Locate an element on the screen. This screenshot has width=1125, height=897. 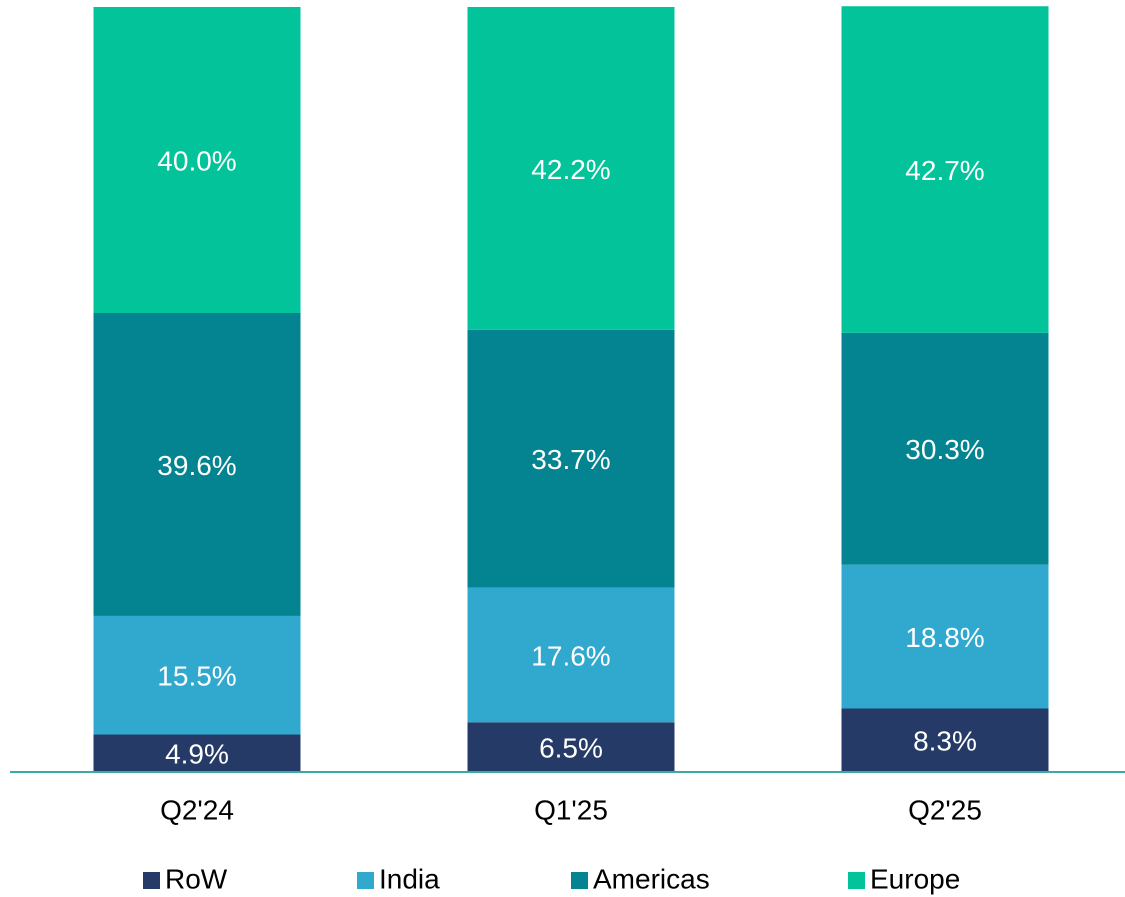
x-tick-label: Q2'25 is located at coordinates (945, 809).